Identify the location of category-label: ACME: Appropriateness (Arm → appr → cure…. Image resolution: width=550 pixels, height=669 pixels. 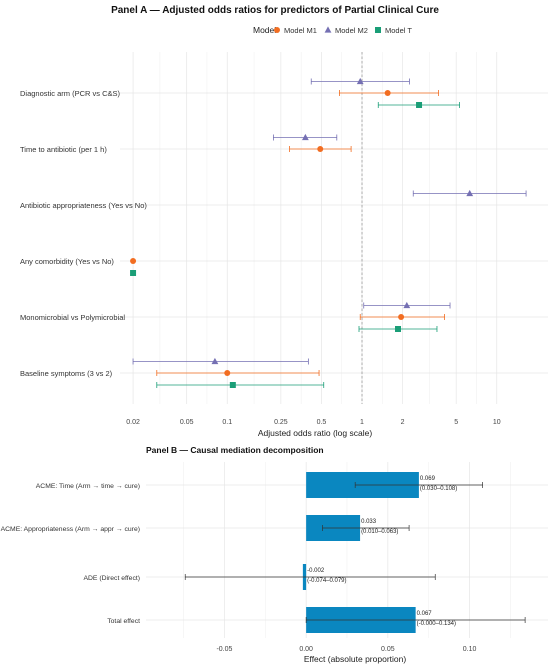
(70, 529).